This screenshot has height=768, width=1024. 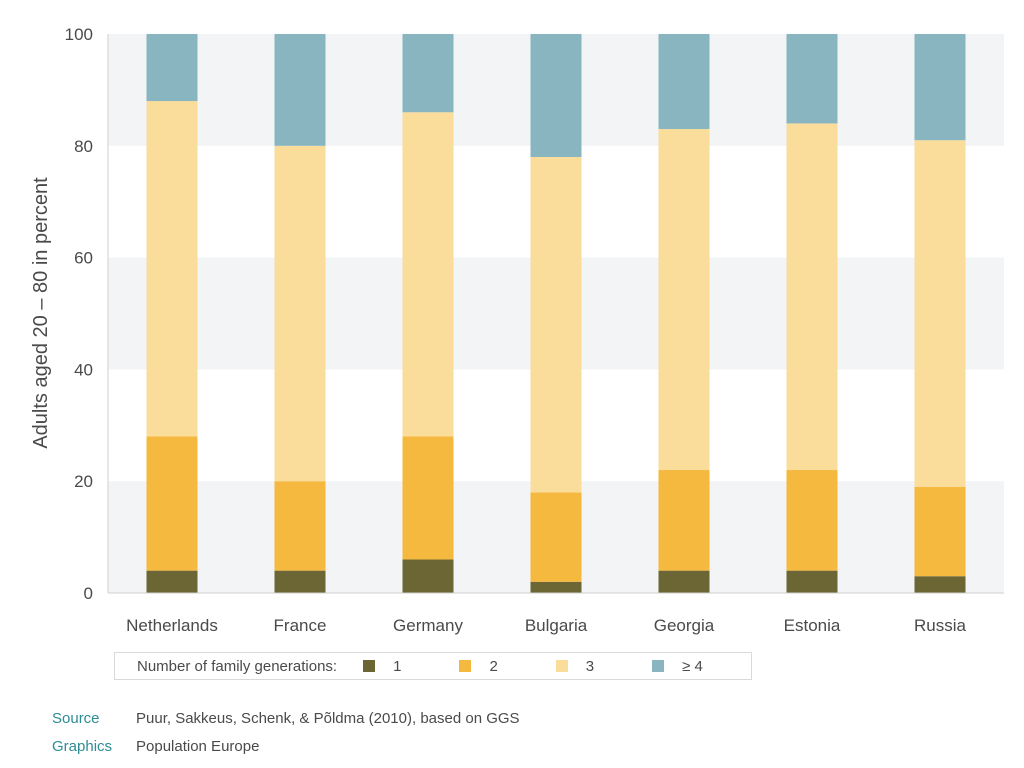 What do you see at coordinates (83, 146) in the screenshot?
I see `y-tick-label: 80` at bounding box center [83, 146].